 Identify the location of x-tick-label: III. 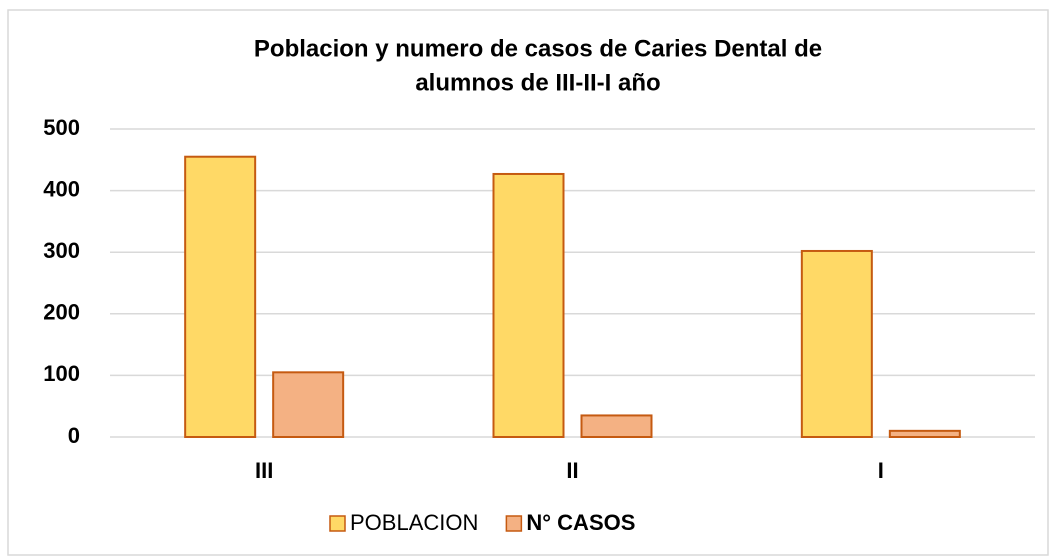
(264, 470).